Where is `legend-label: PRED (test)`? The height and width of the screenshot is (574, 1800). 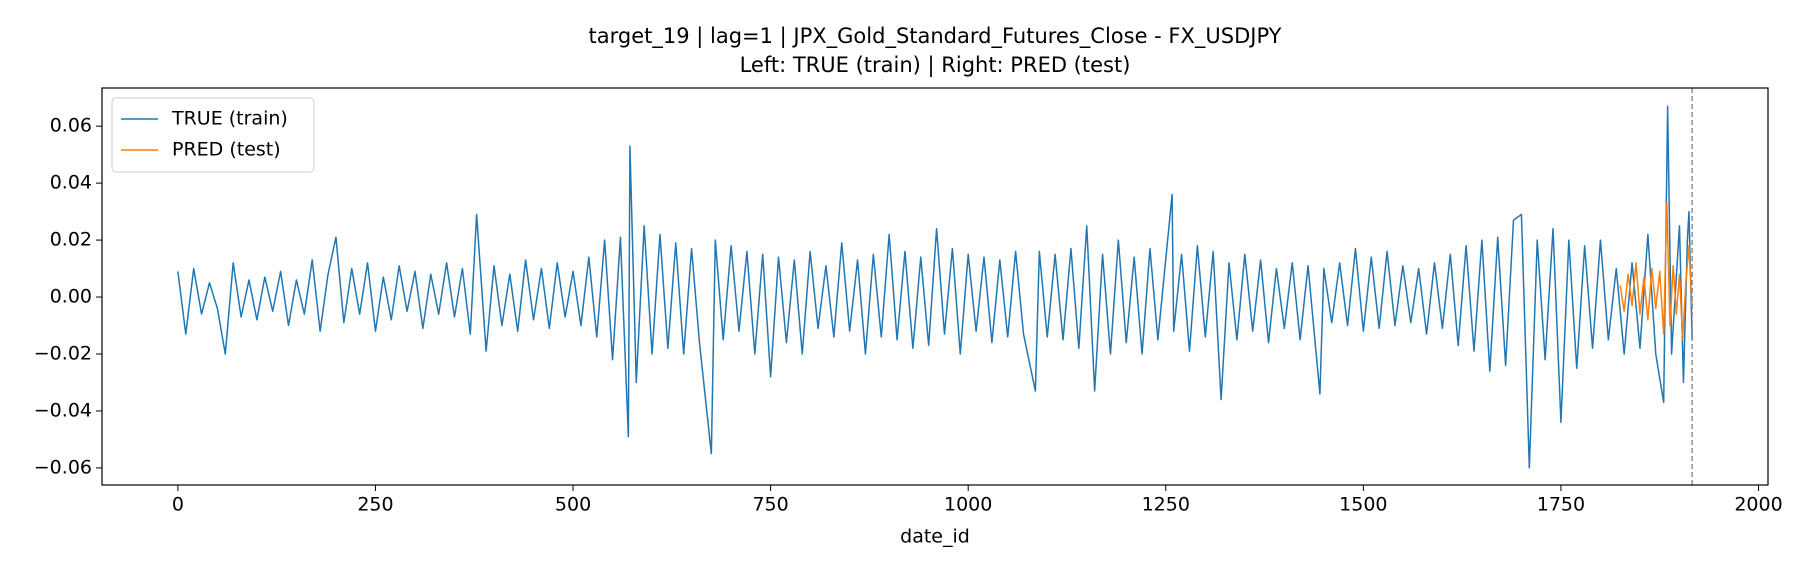 legend-label: PRED (test) is located at coordinates (226, 150).